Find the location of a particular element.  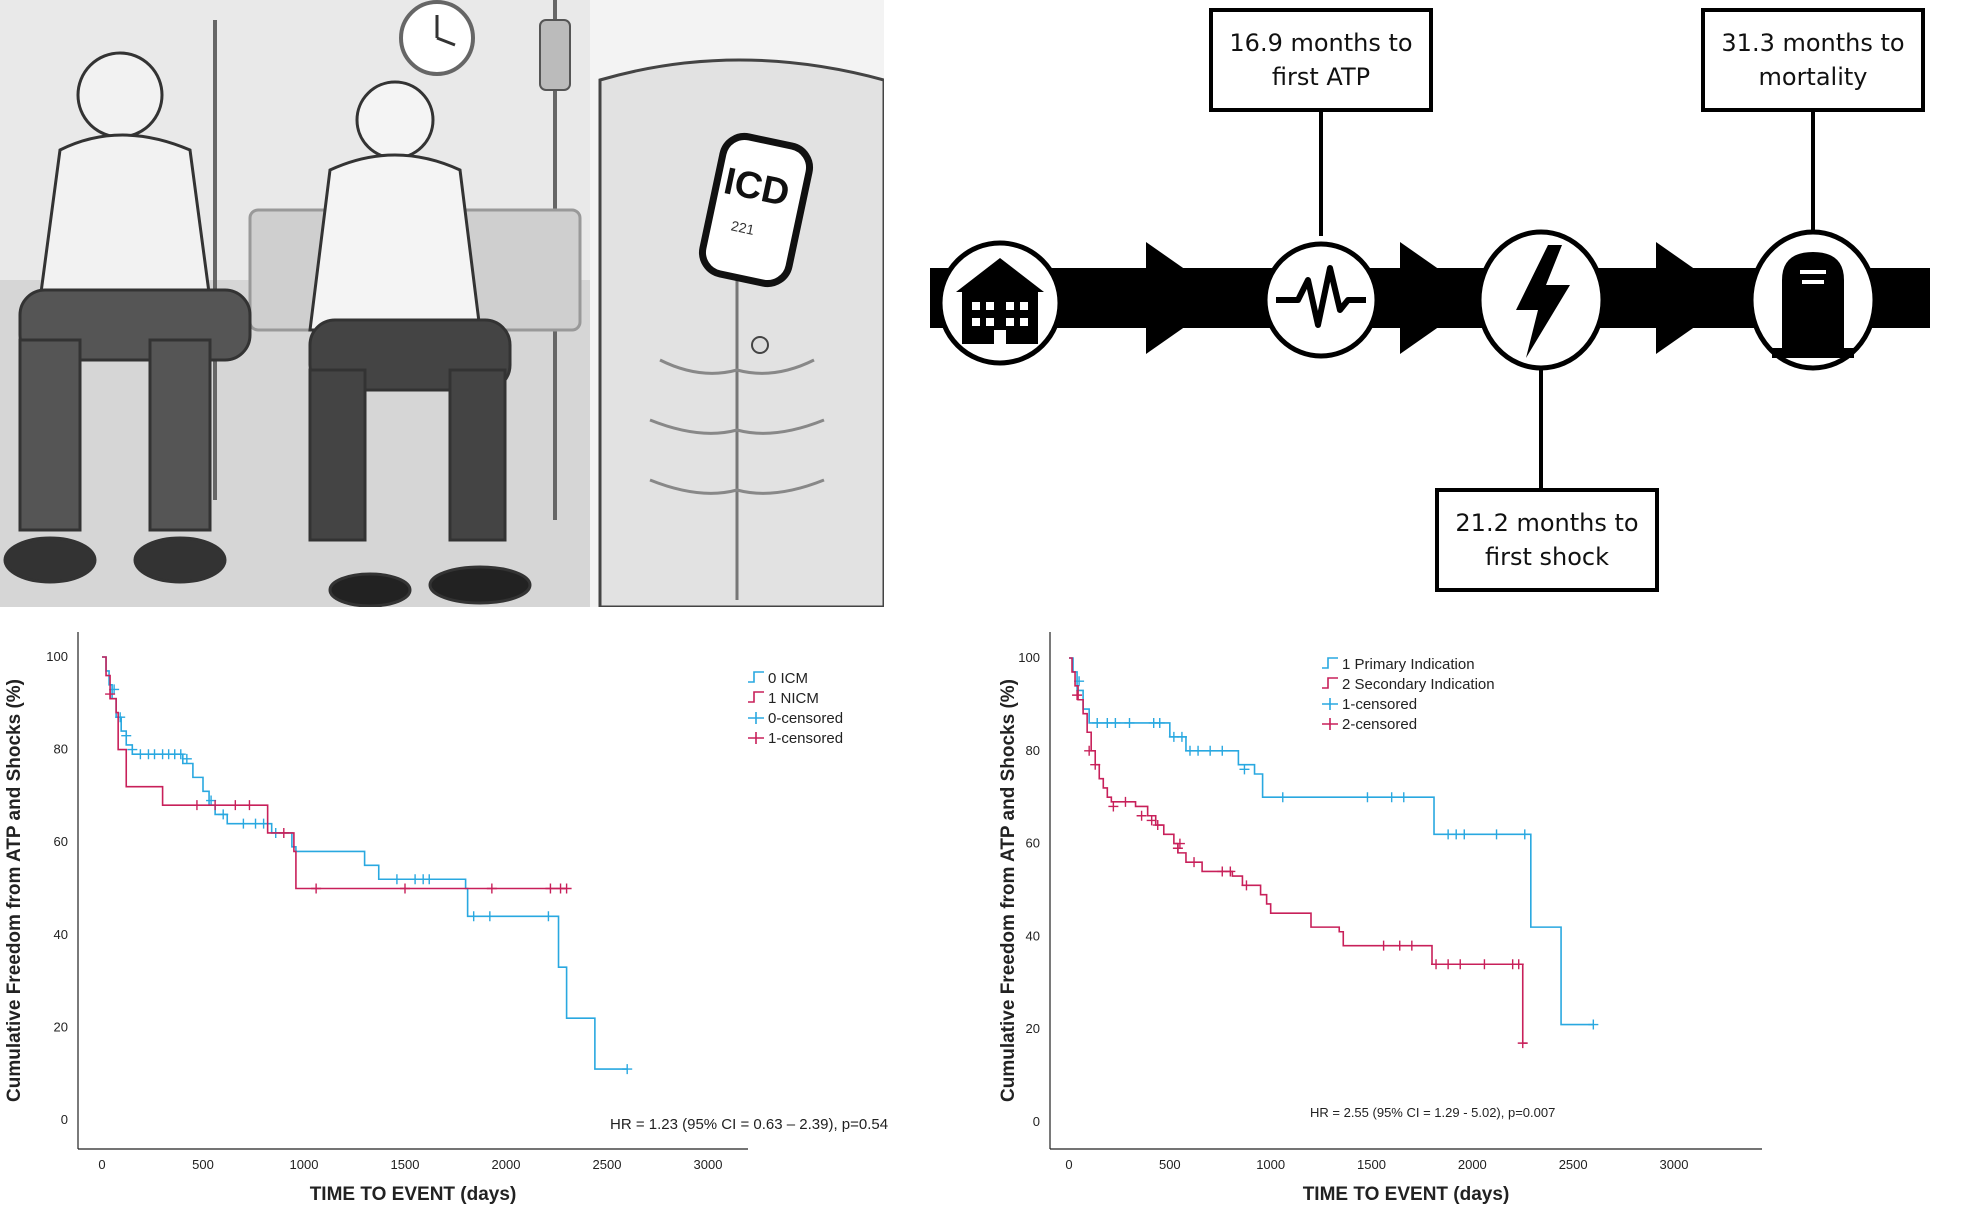

x-tick-label: 500 is located at coordinates (203, 1164).